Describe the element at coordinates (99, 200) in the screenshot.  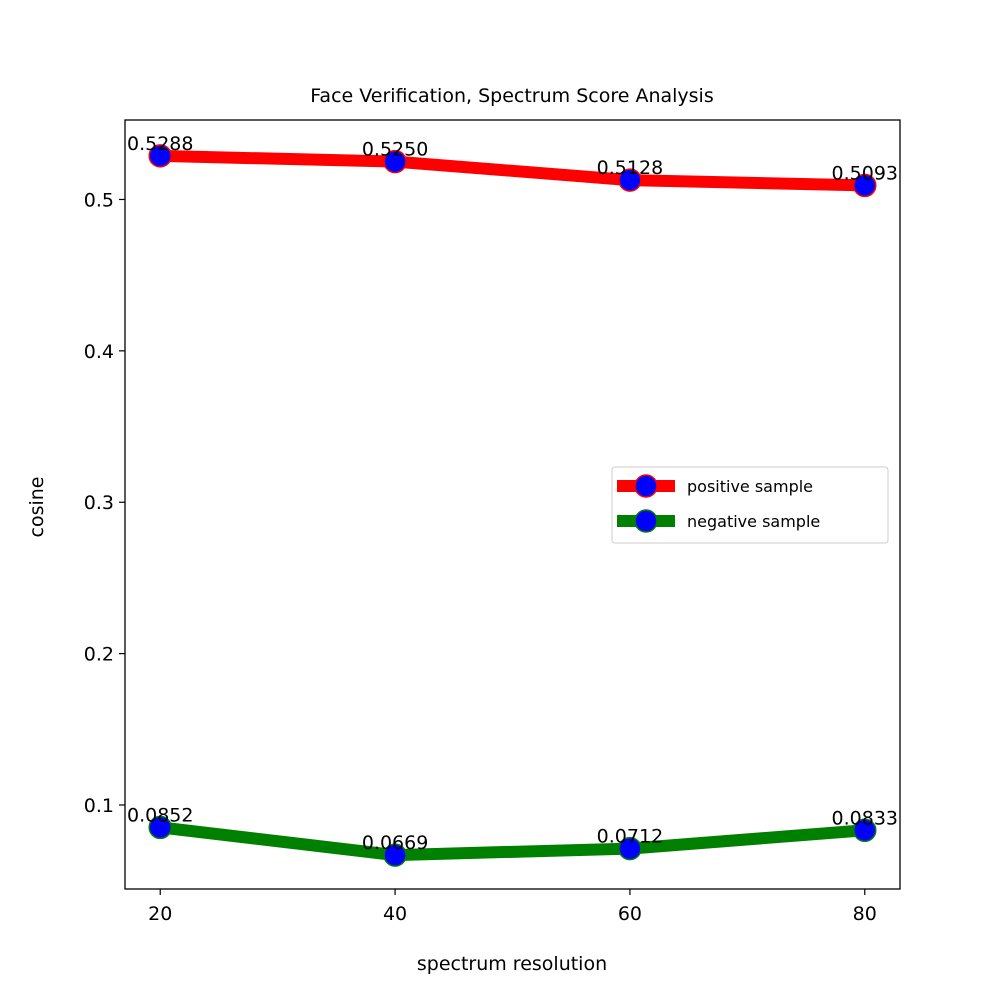
I see `y-tick-label: 0.5` at that location.